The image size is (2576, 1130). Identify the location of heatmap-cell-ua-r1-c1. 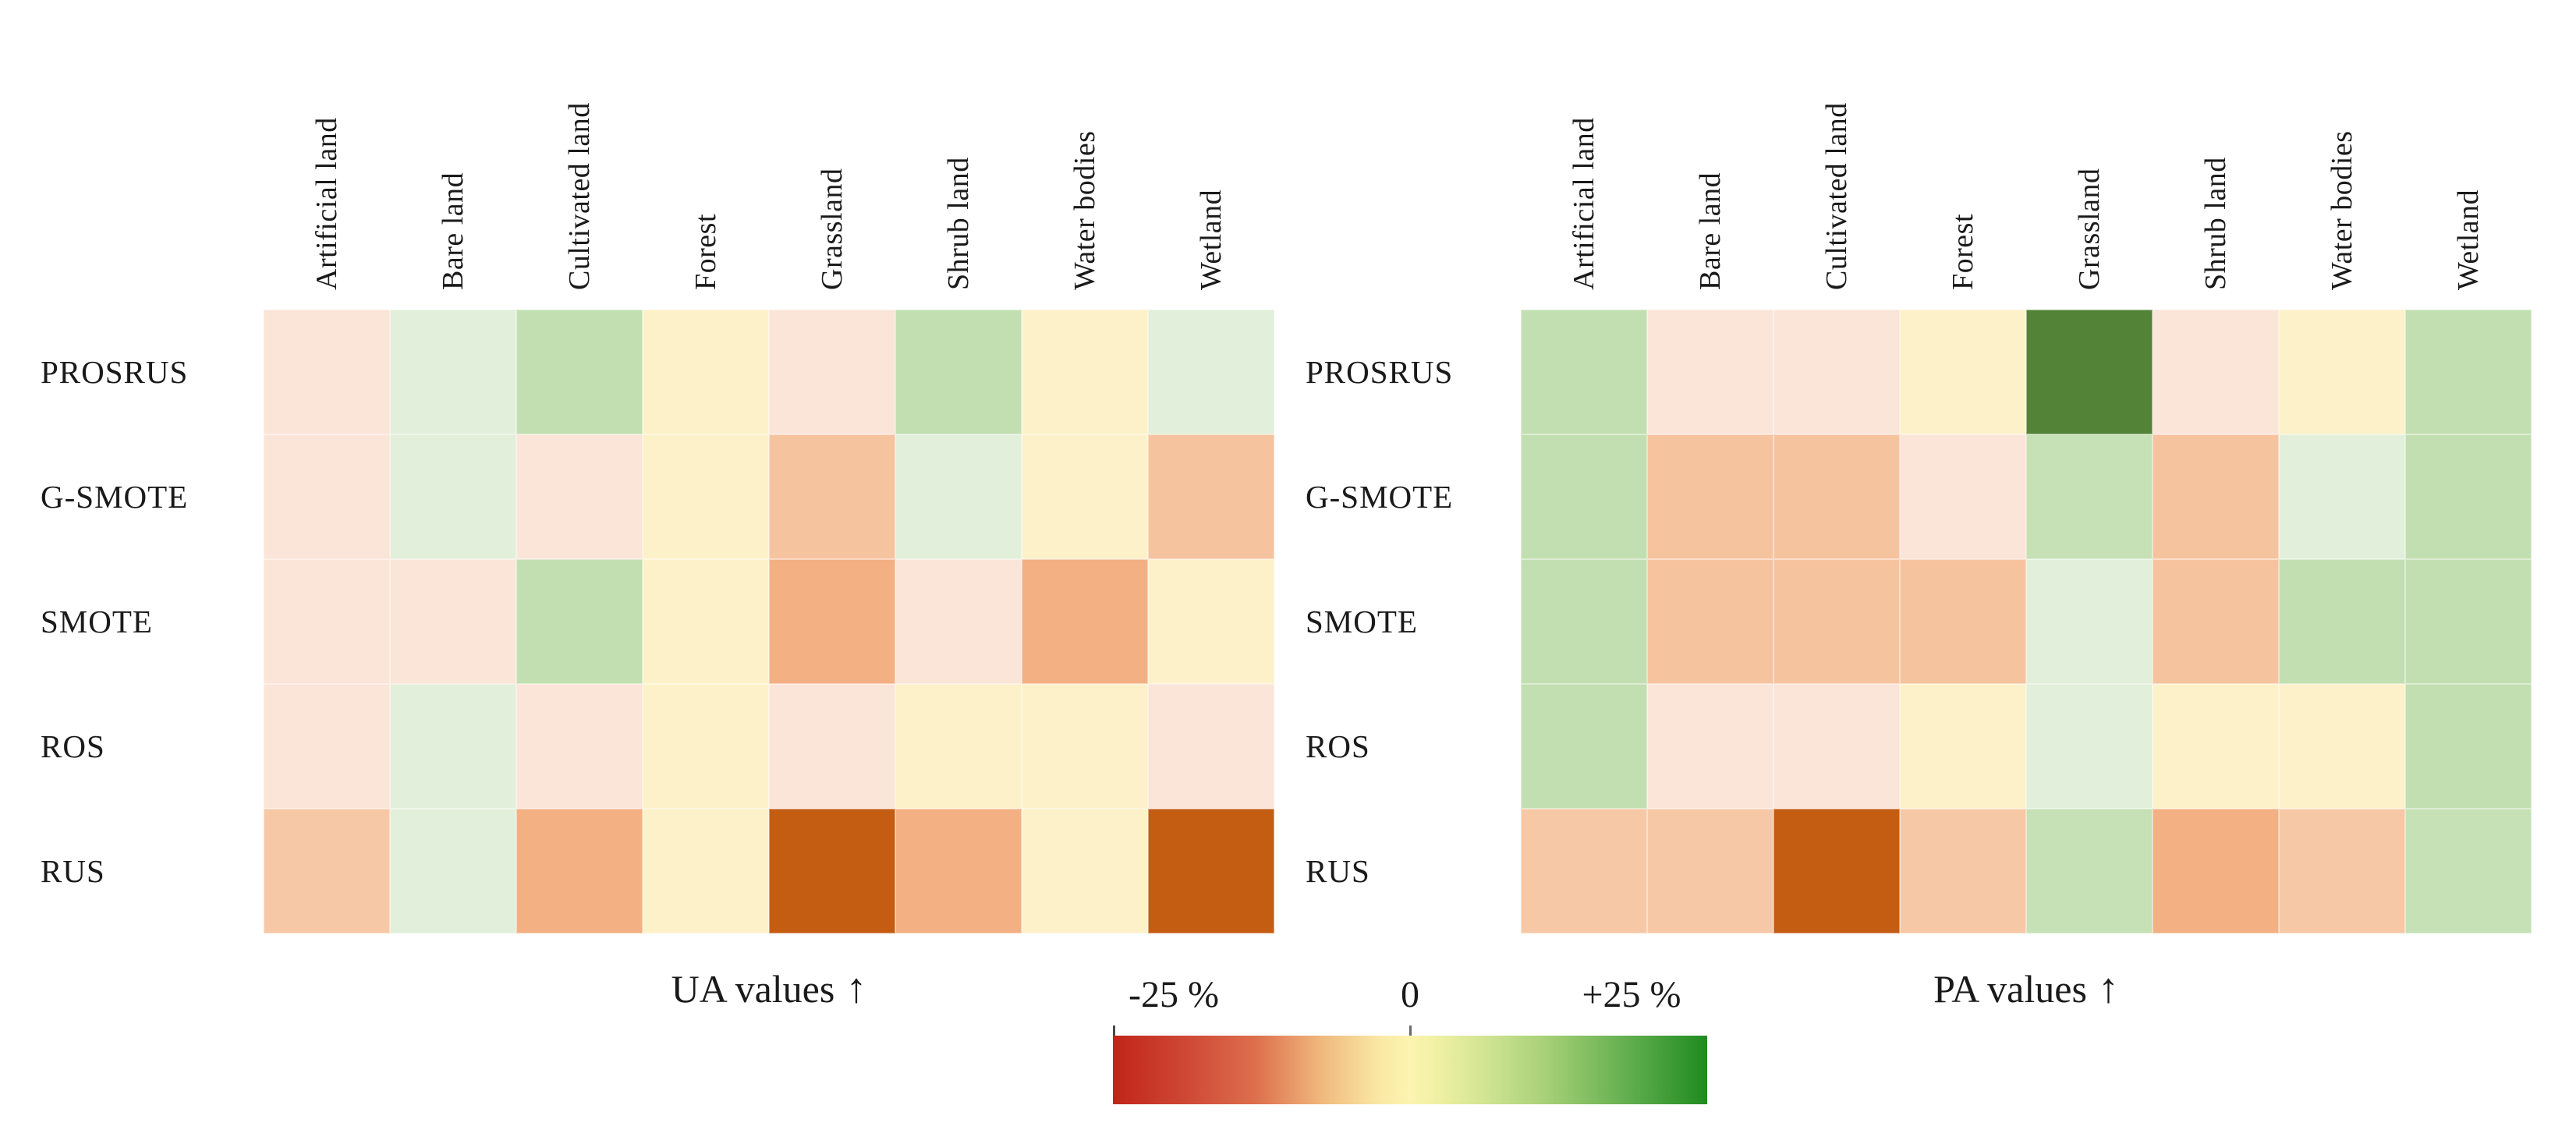
(453, 496).